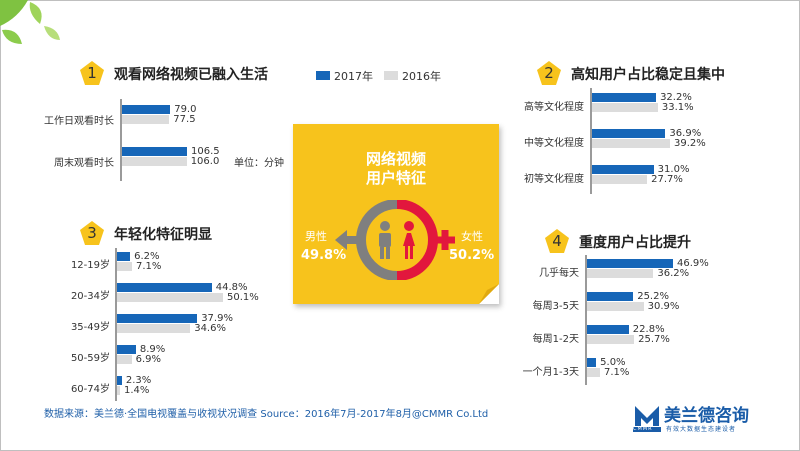 This screenshot has width=800, height=451. I want to click on value-label-2017: 25.2%, so click(653, 296).